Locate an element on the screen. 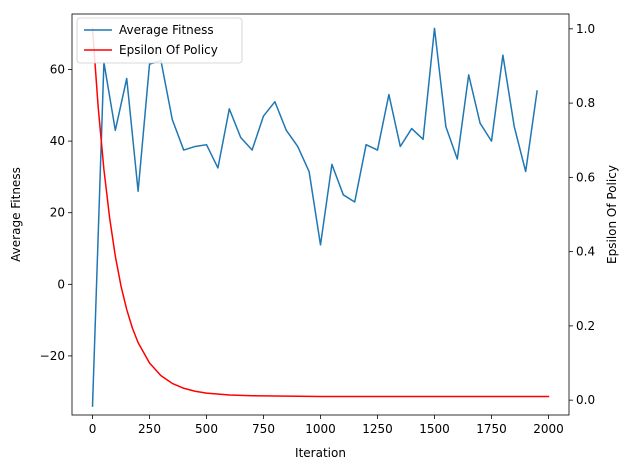  x-tick-label: 750 is located at coordinates (263, 429).